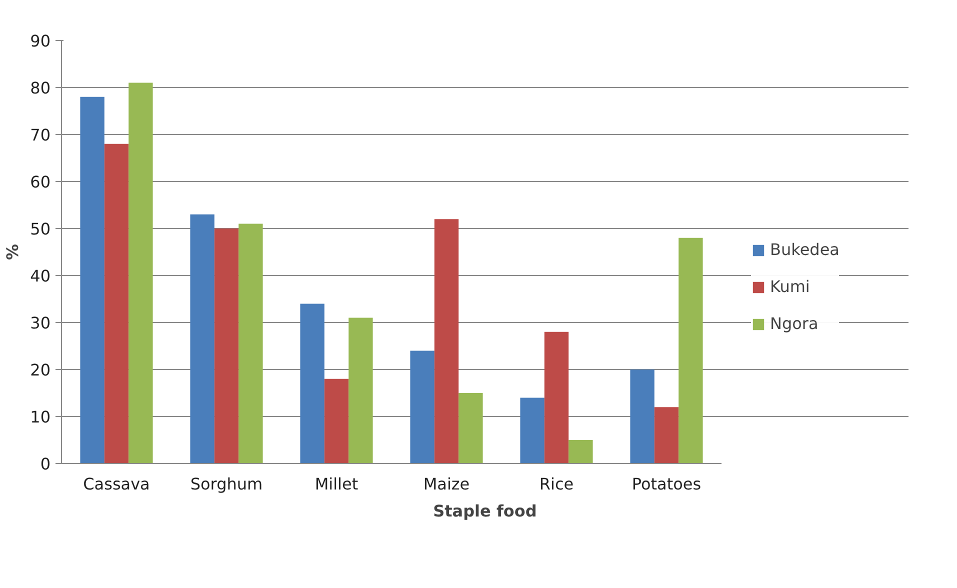 The image size is (957, 588). What do you see at coordinates (794, 323) in the screenshot?
I see `legend-label: Ngora` at bounding box center [794, 323].